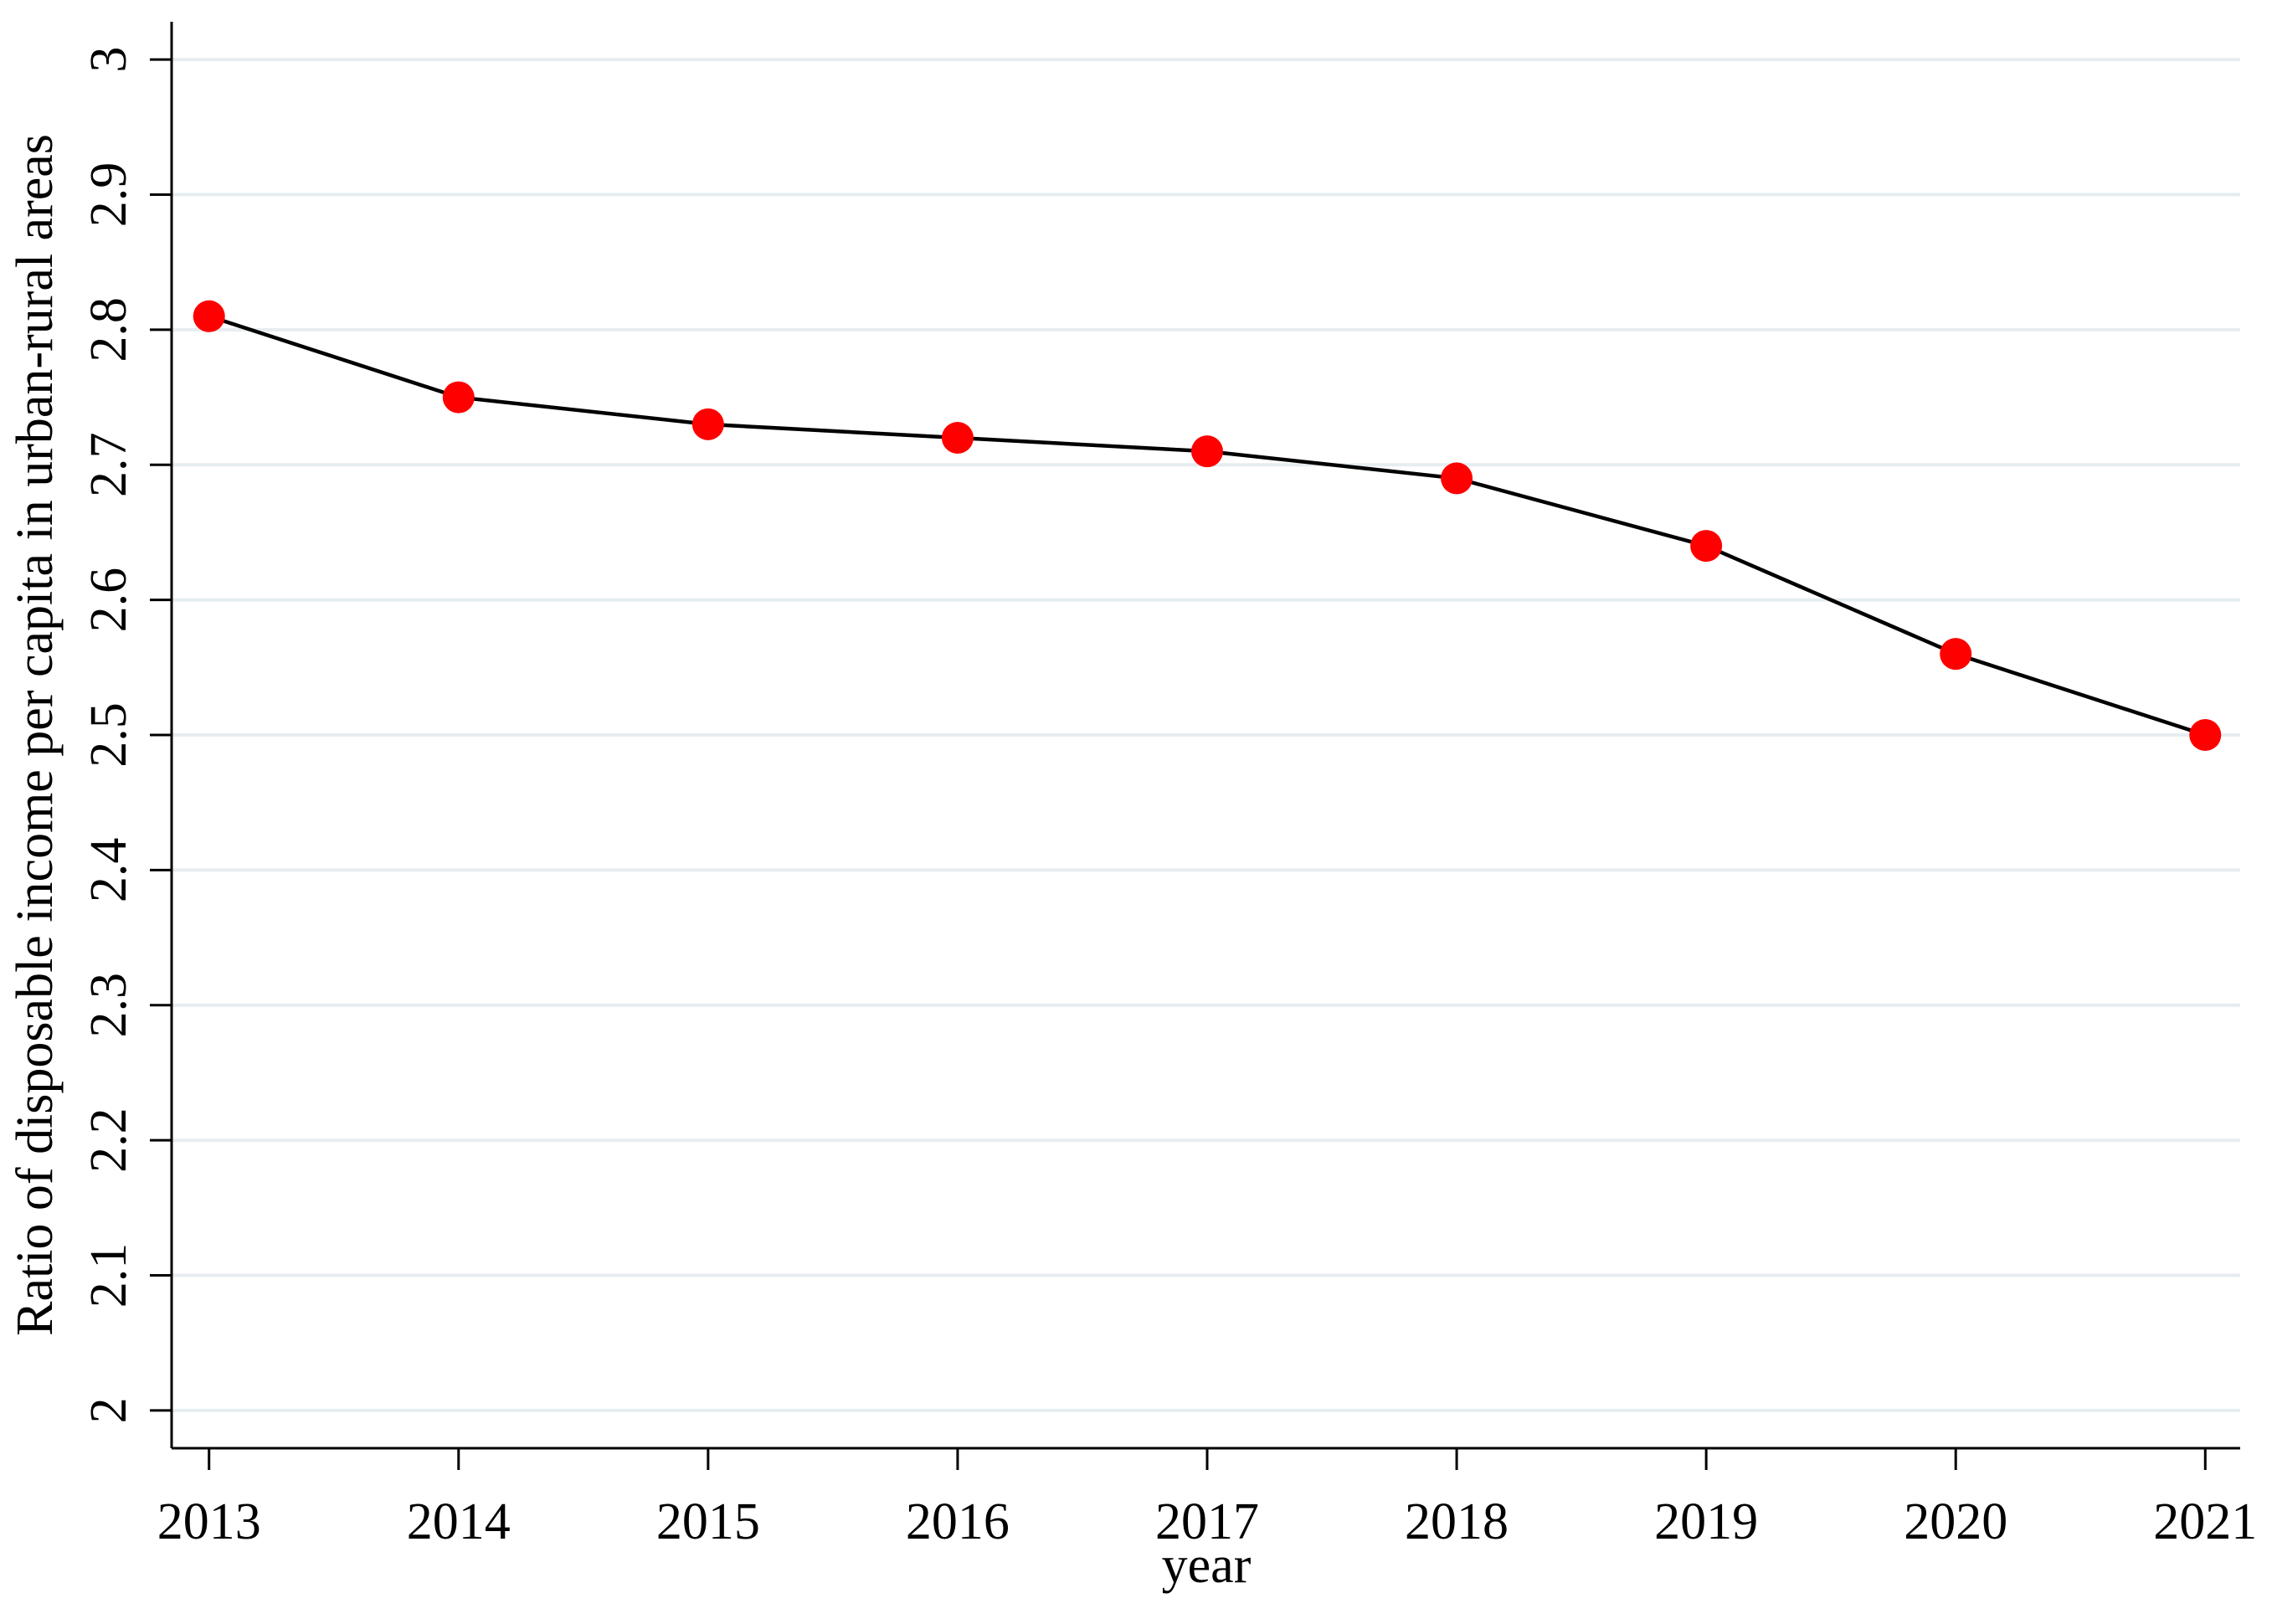 The height and width of the screenshot is (1624, 2272). What do you see at coordinates (2205, 1521) in the screenshot?
I see `x-tick-label: 2021` at bounding box center [2205, 1521].